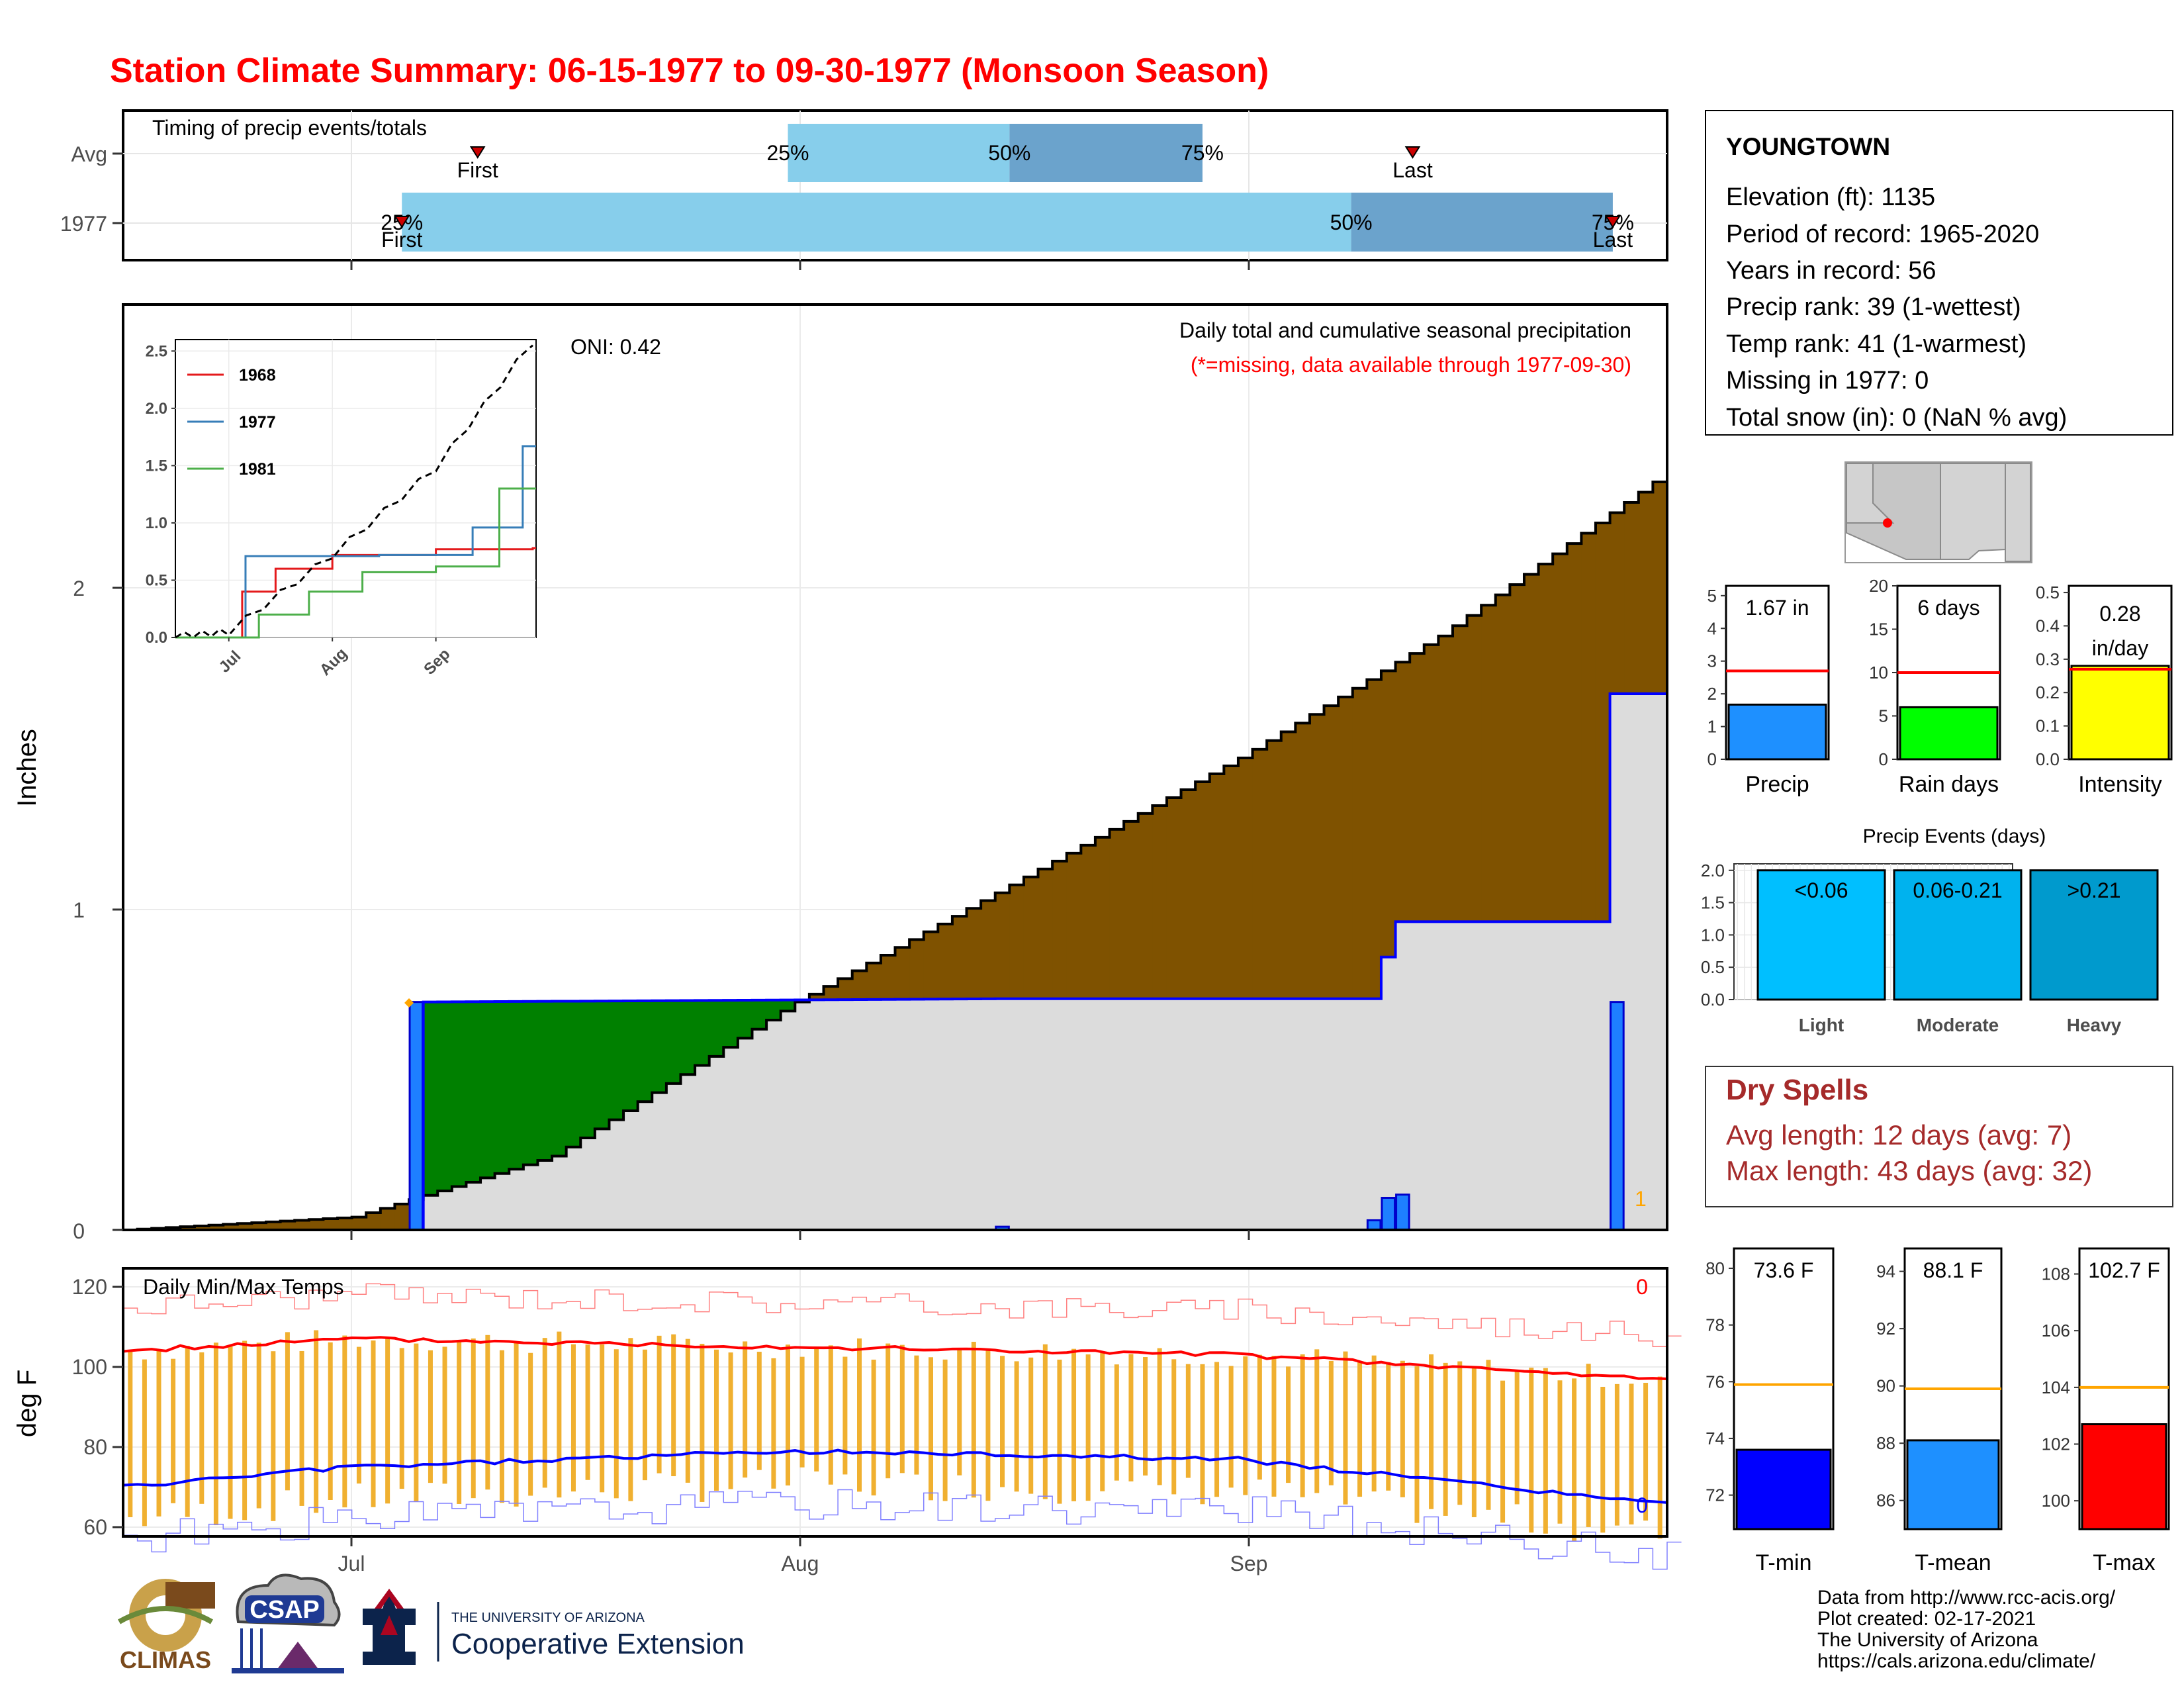  What do you see at coordinates (1482, 222) in the screenshot?
I see `timing-1977-bar-q2` at bounding box center [1482, 222].